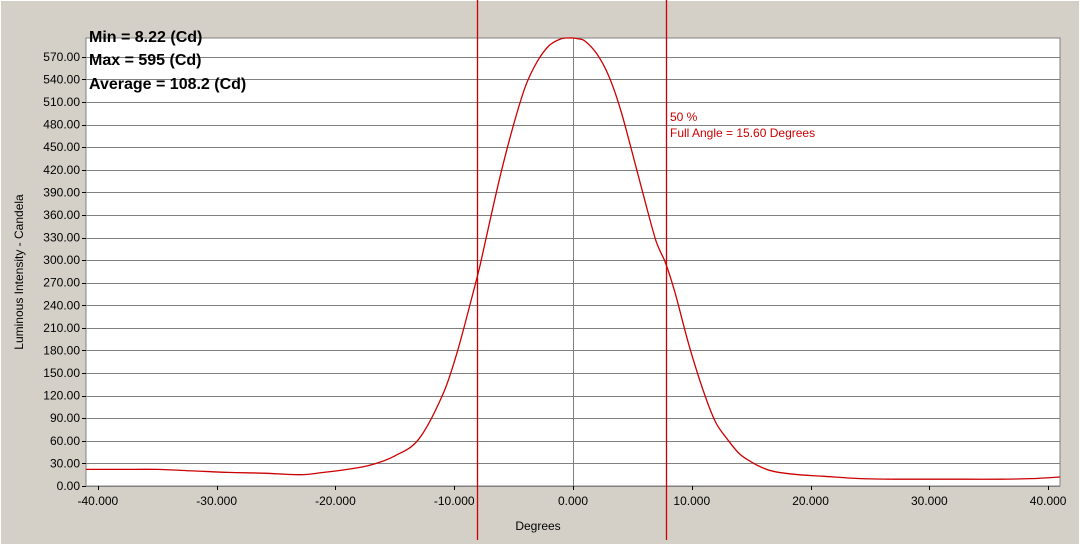 The height and width of the screenshot is (545, 1080). What do you see at coordinates (98, 501) in the screenshot?
I see `x-tick-label: -40.000` at bounding box center [98, 501].